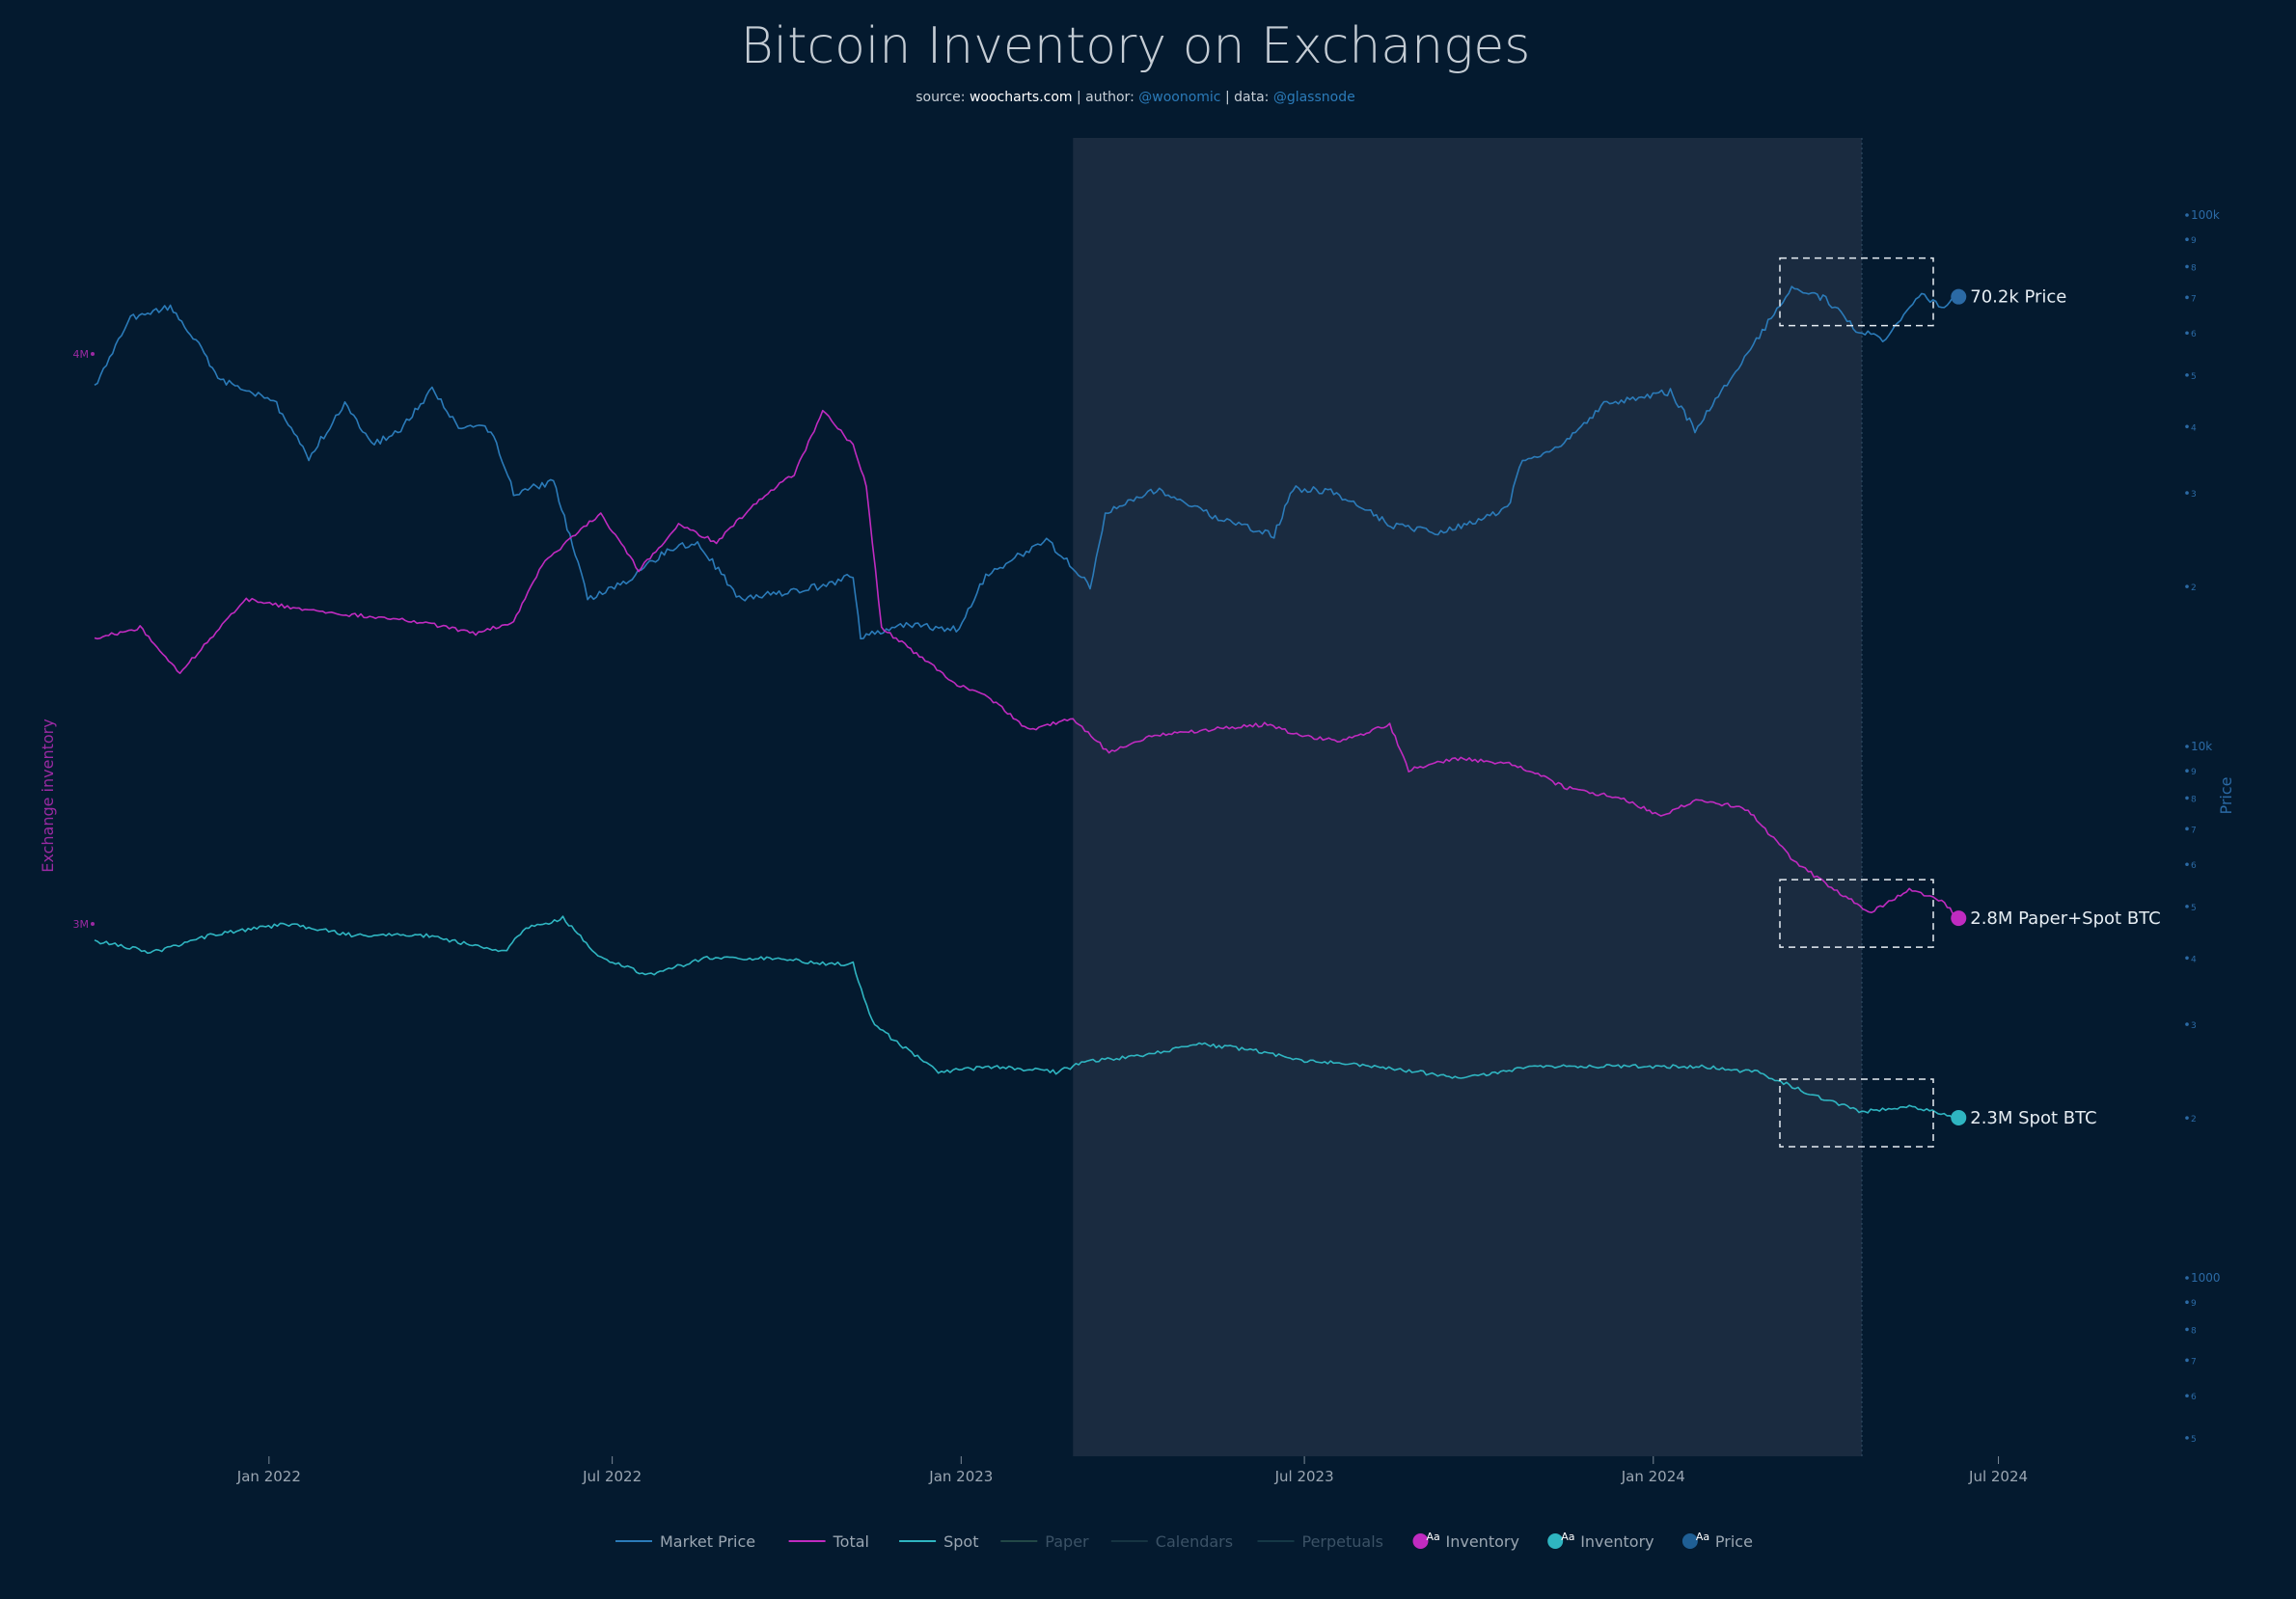 Image resolution: width=2296 pixels, height=1599 pixels. I want to click on x-tick-label: Jan 2023, so click(960, 1476).